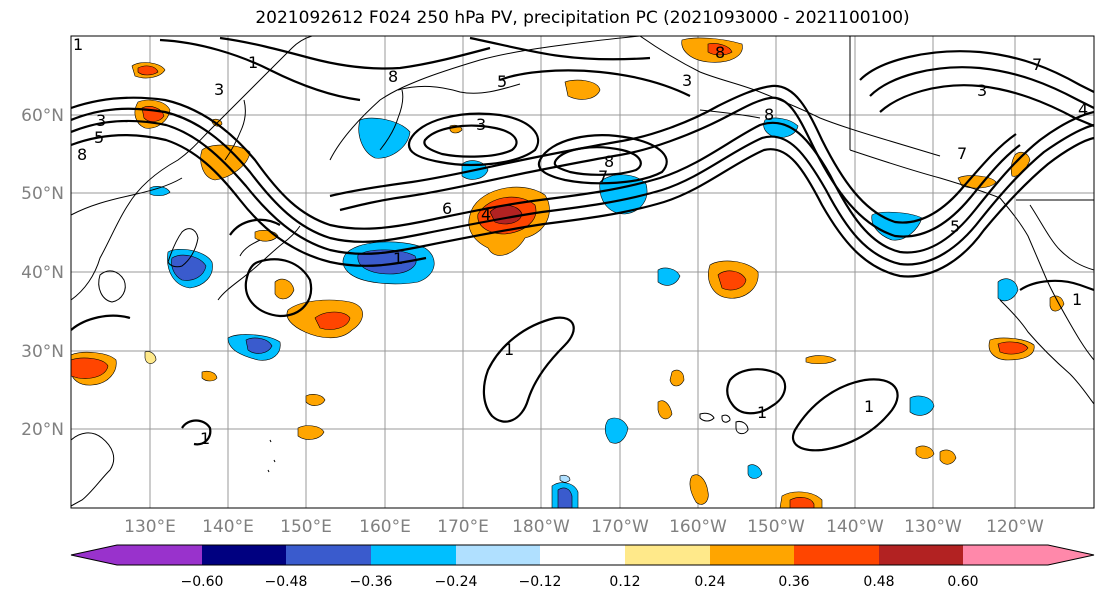 This screenshot has height=601, width=1105. I want to click on colorbar-tick-label: 0.36, so click(793, 582).